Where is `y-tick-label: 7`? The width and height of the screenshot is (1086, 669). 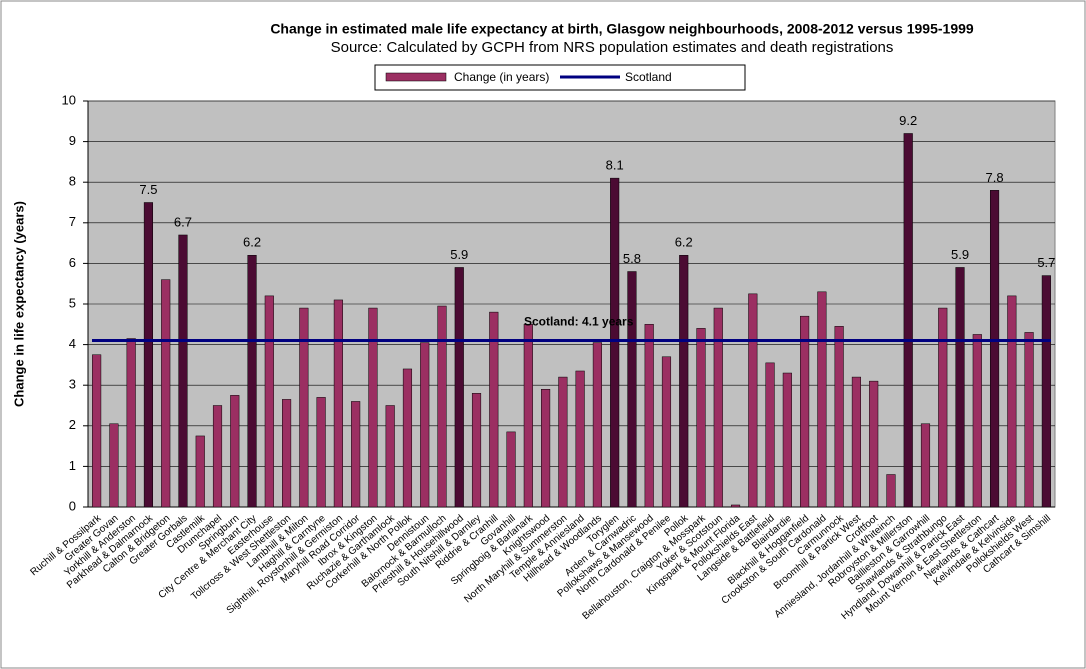 y-tick-label: 7 is located at coordinates (72, 221).